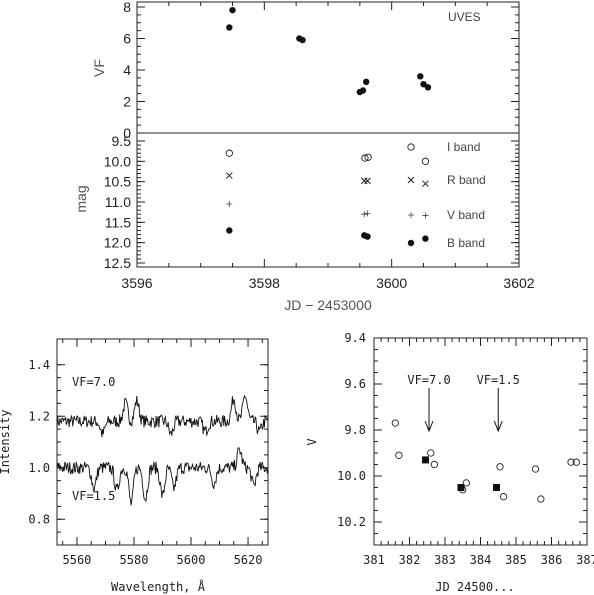  What do you see at coordinates (446, 195) in the screenshot?
I see `top-lower-legend: I band R band V band B band` at bounding box center [446, 195].